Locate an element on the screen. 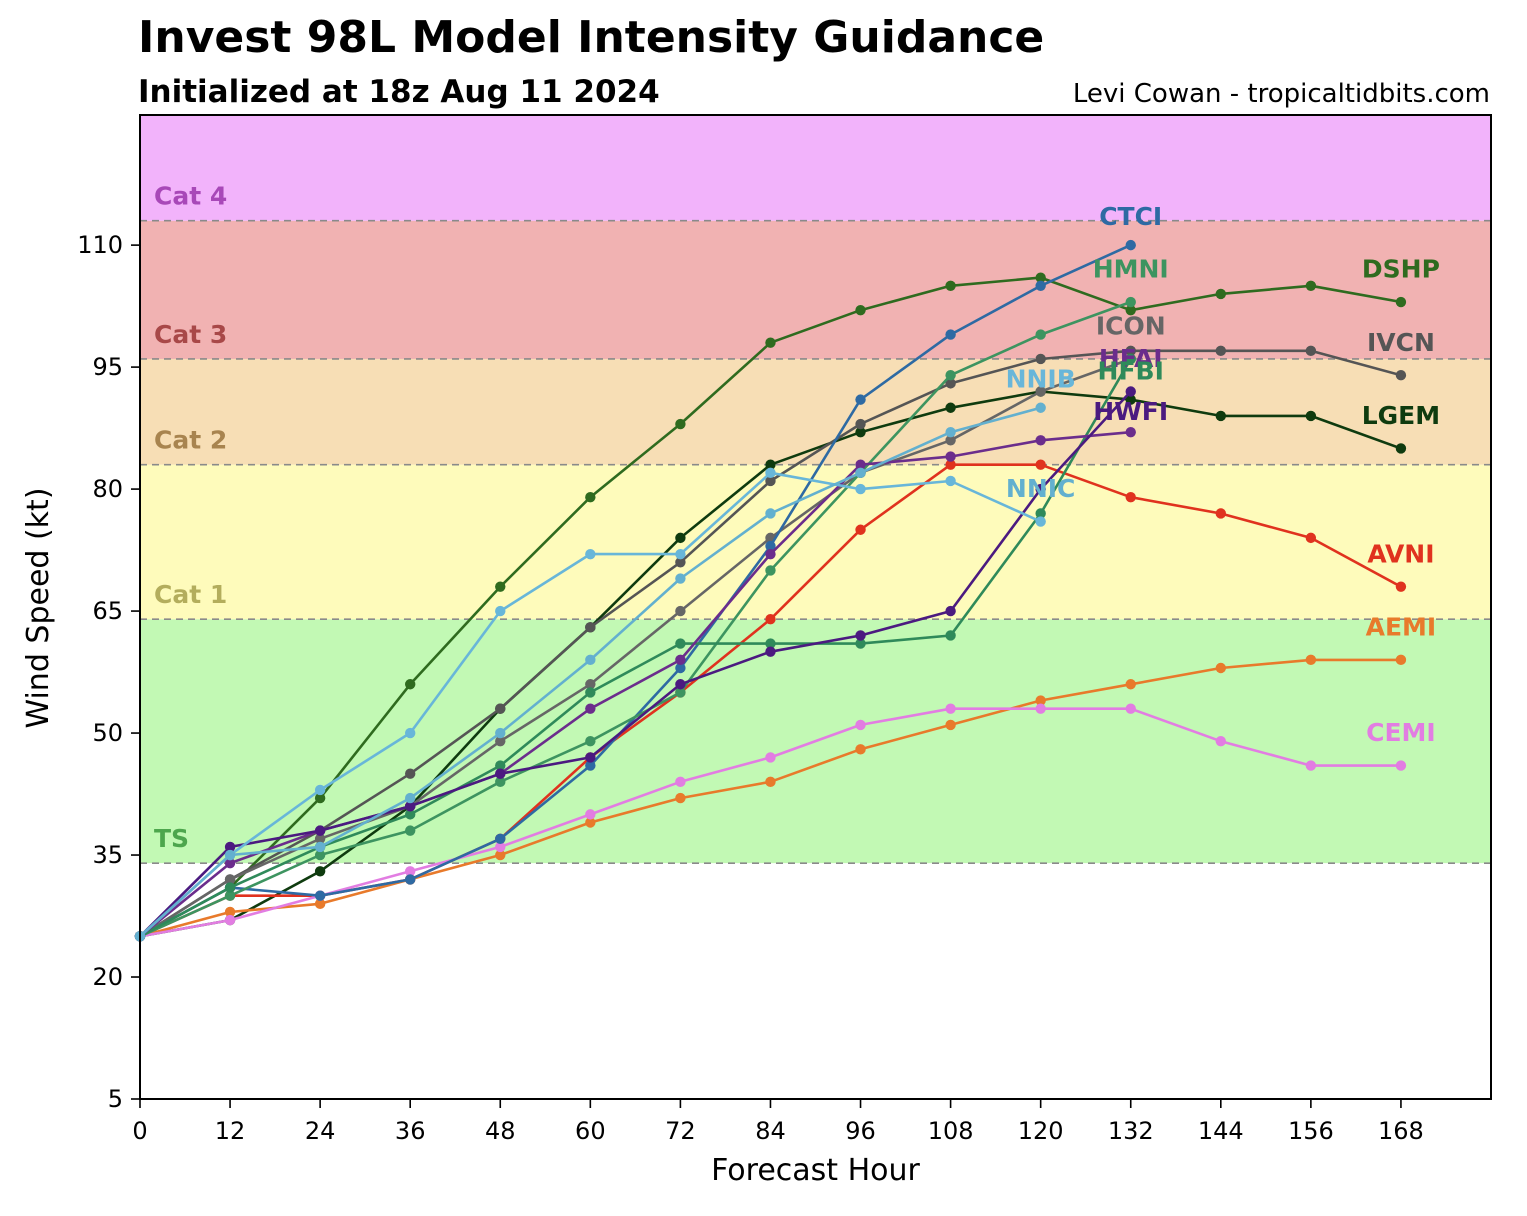 This screenshot has height=1216, width=1527. chart-subtitle: Initialized at 18z Aug 11 2024 is located at coordinates (399, 92).